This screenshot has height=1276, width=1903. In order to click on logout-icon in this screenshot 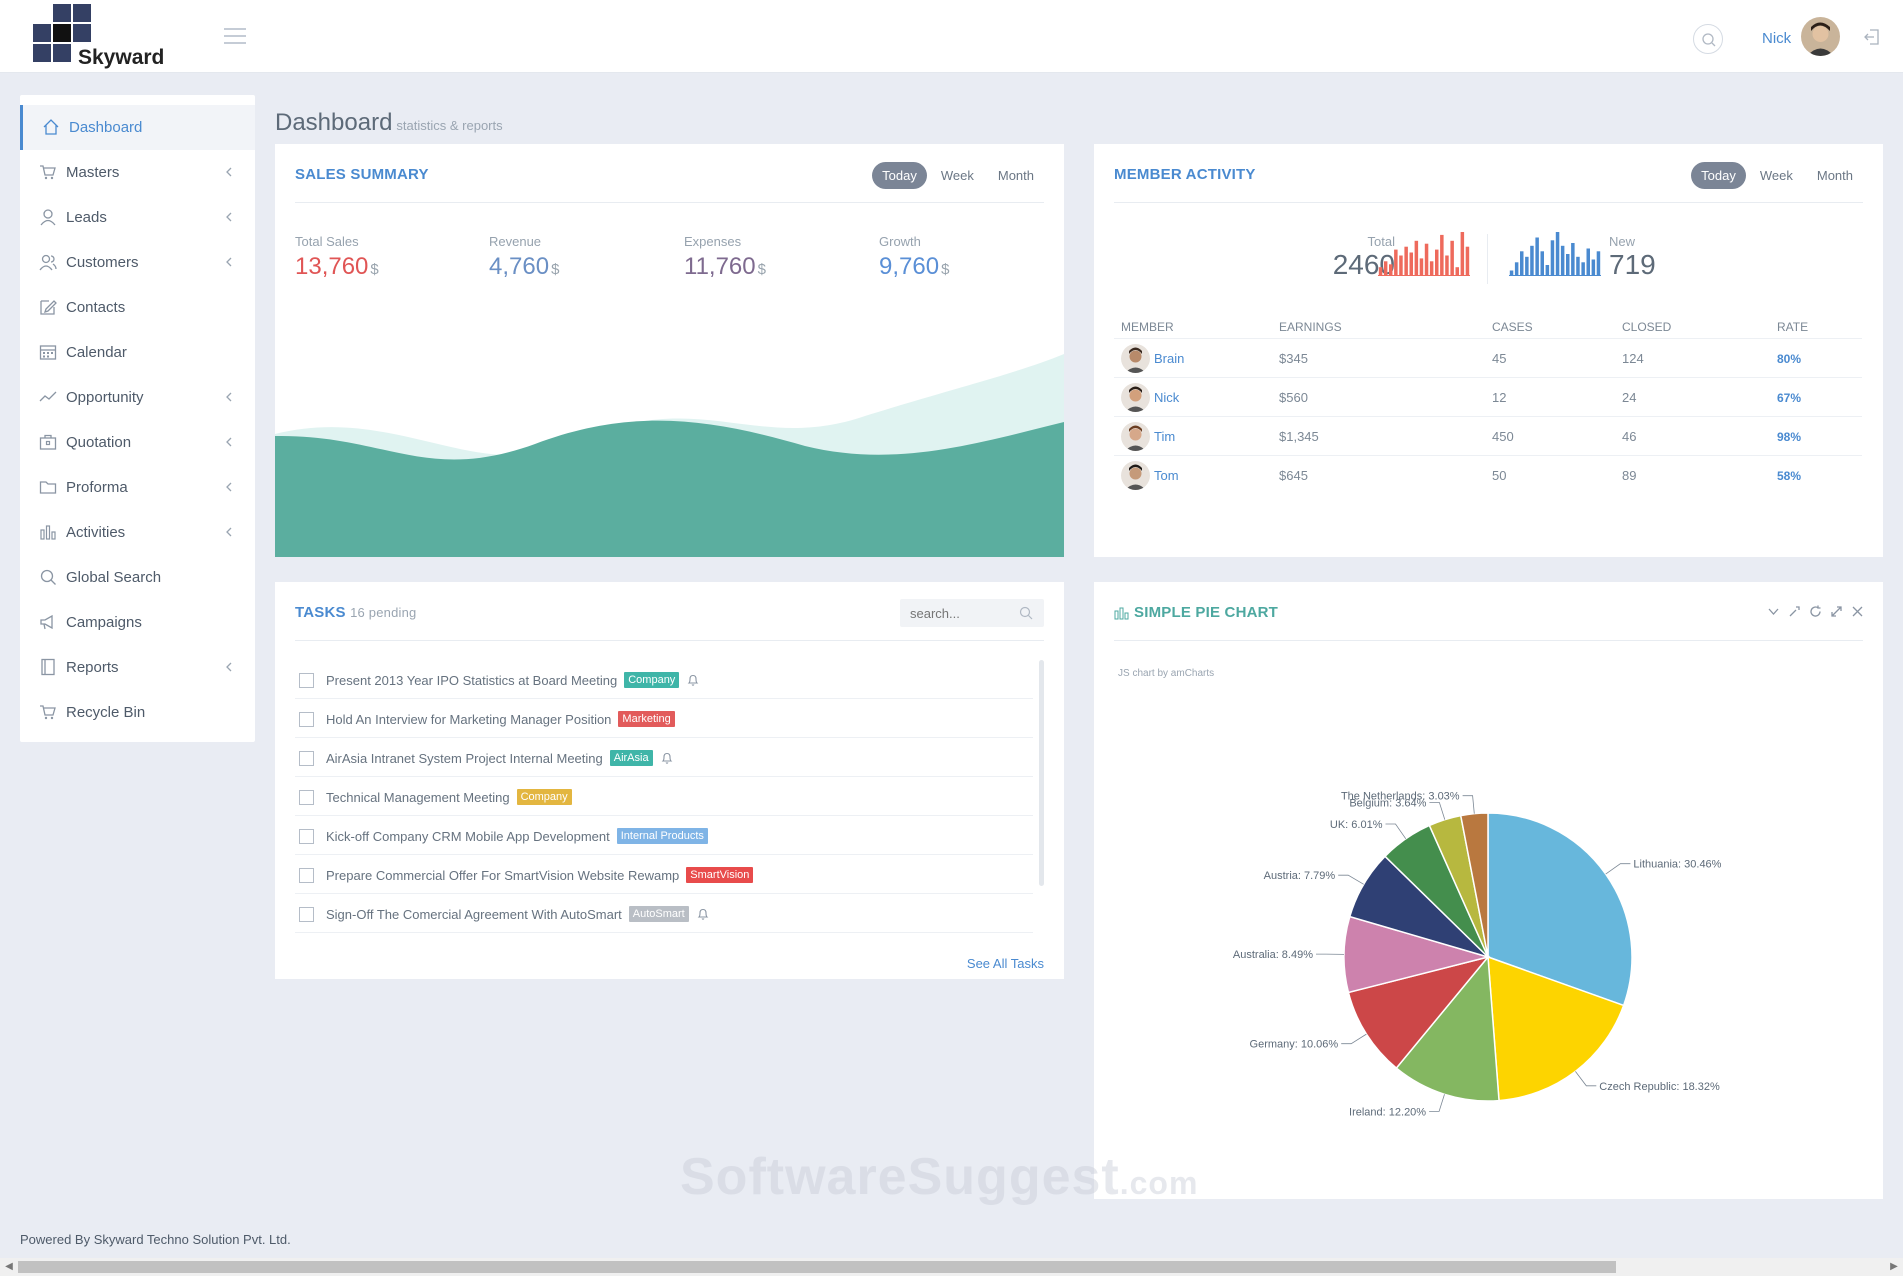, I will do `click(1872, 37)`.